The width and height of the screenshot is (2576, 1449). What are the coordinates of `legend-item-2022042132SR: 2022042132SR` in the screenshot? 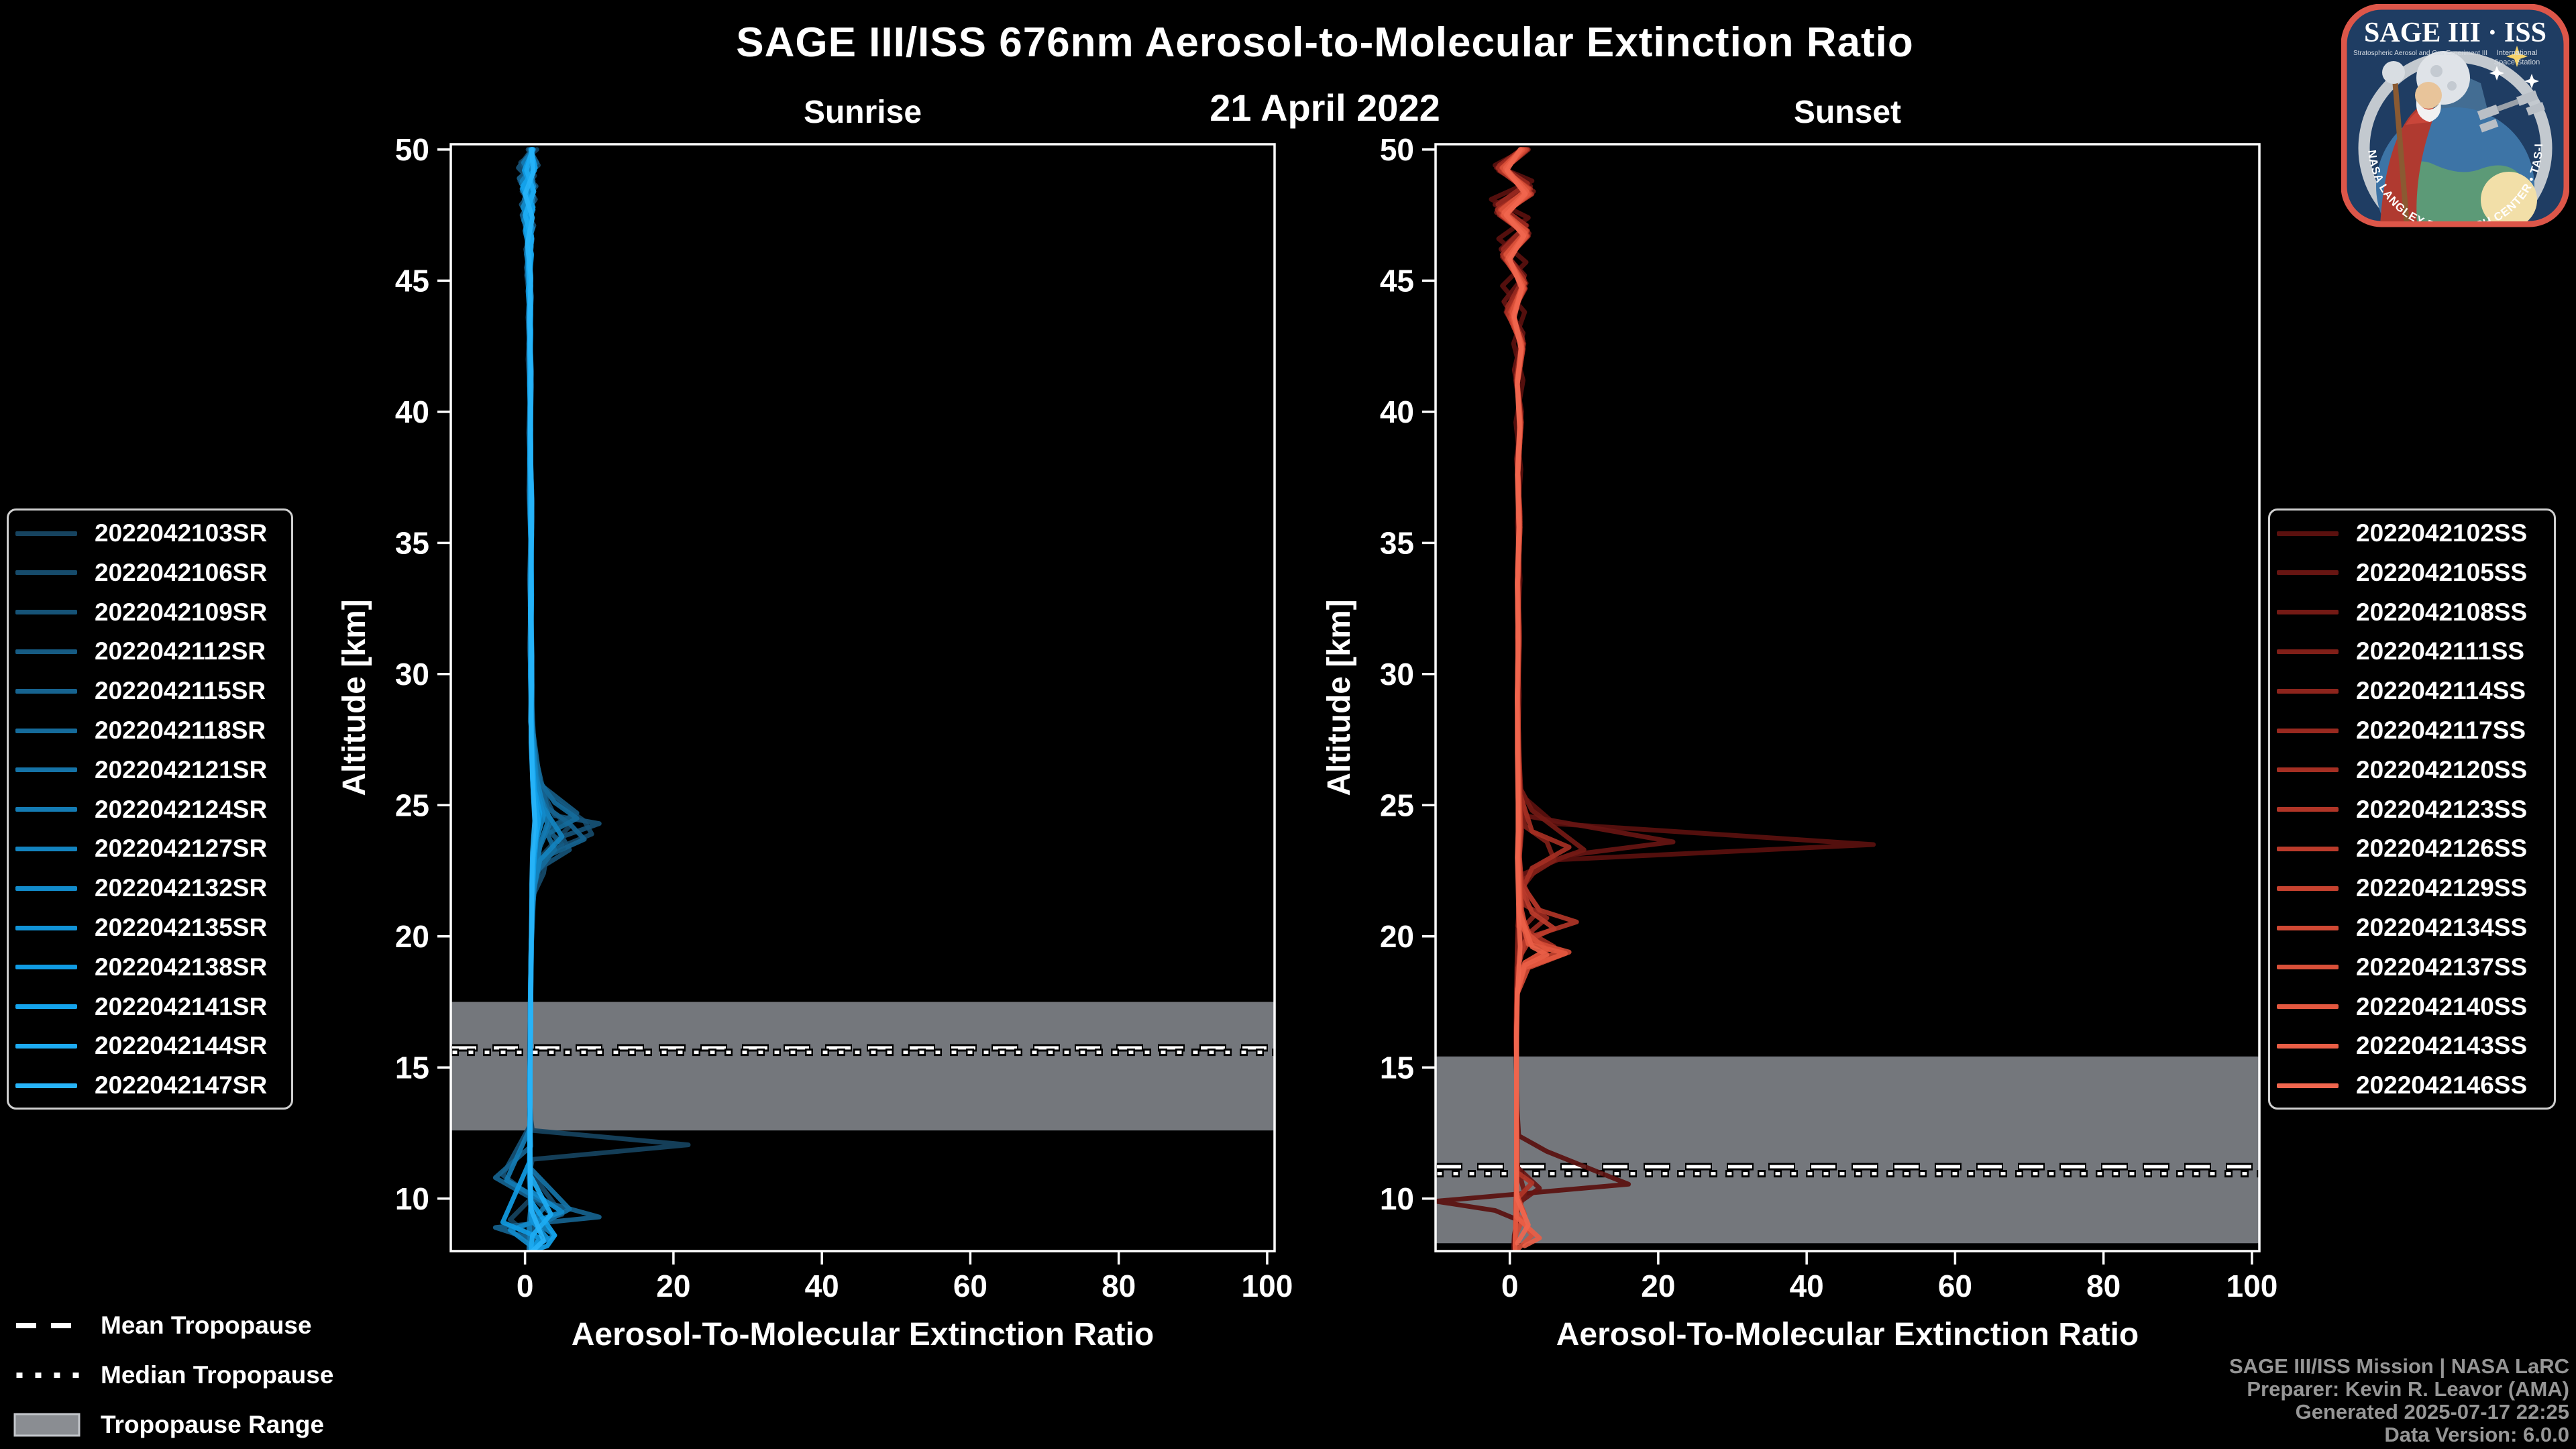 It's located at (138, 888).